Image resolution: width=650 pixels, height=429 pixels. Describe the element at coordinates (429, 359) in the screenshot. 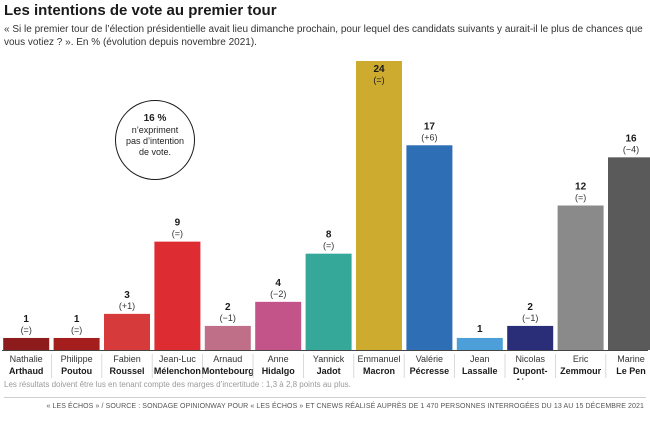

I see `category-first-name: Valérie` at that location.